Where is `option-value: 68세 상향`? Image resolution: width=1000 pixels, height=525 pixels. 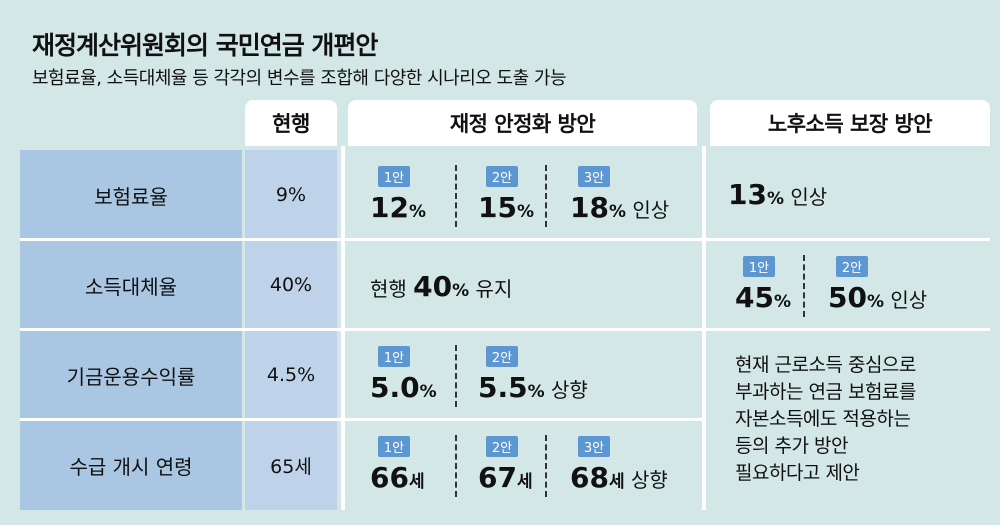
option-value: 68세 상향 is located at coordinates (619, 477).